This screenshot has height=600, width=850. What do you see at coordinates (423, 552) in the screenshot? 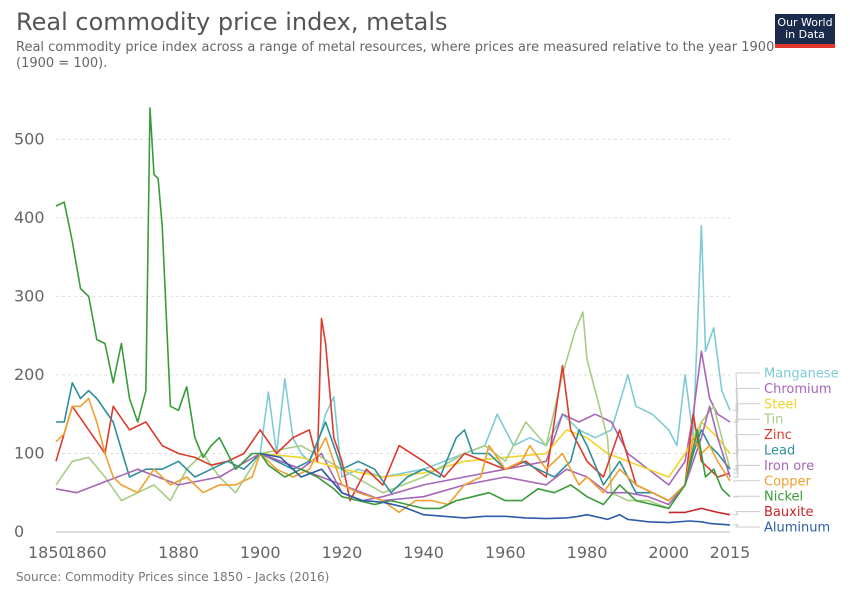
I see `x-tick-label: 1940` at bounding box center [423, 552].